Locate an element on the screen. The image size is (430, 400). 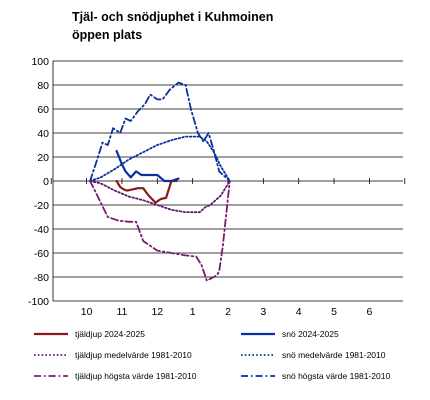
x-tick-label: 5 is located at coordinates (334, 312).